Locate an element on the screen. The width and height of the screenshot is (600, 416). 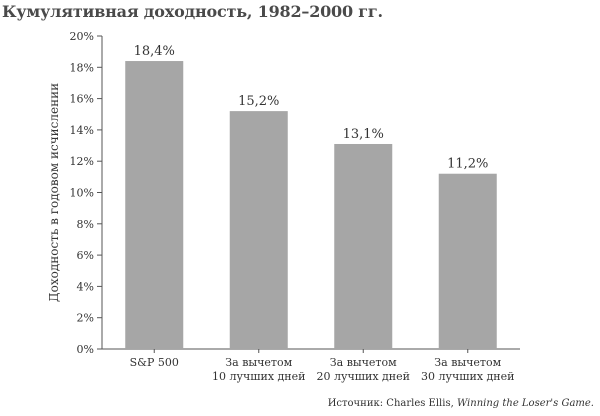
y-tick-label: 18% is located at coordinates (82, 67).